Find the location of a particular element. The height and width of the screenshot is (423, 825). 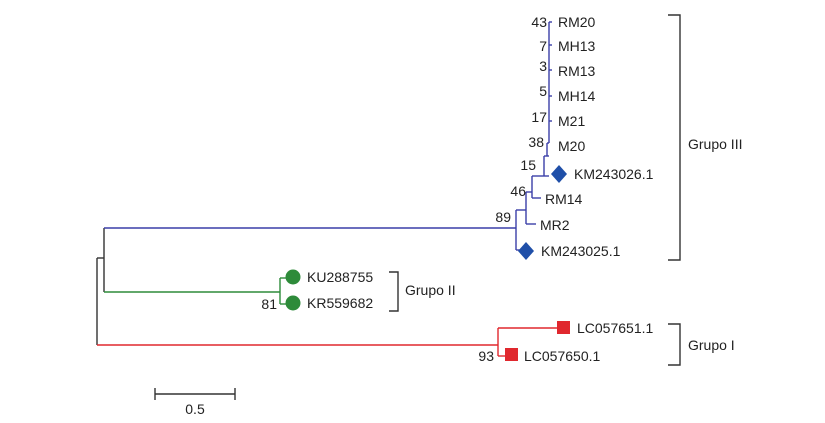

group-label-grupo-I: Grupo I is located at coordinates (711, 345).